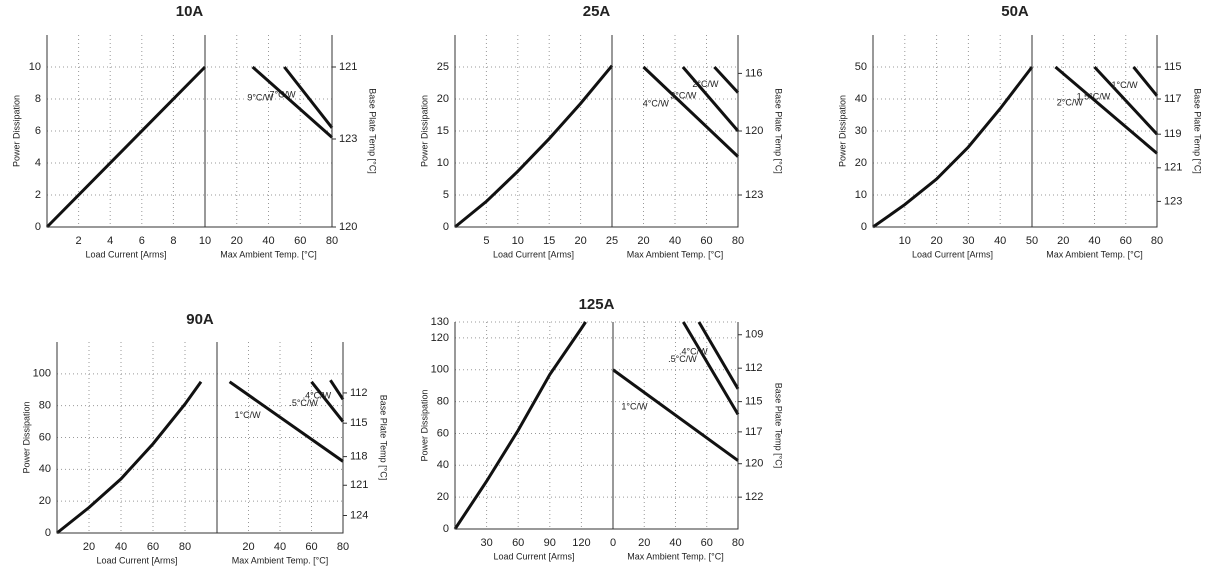 The height and width of the screenshot is (575, 1212). What do you see at coordinates (682, 359) in the screenshot?
I see `series-label: .5°C/W` at bounding box center [682, 359].